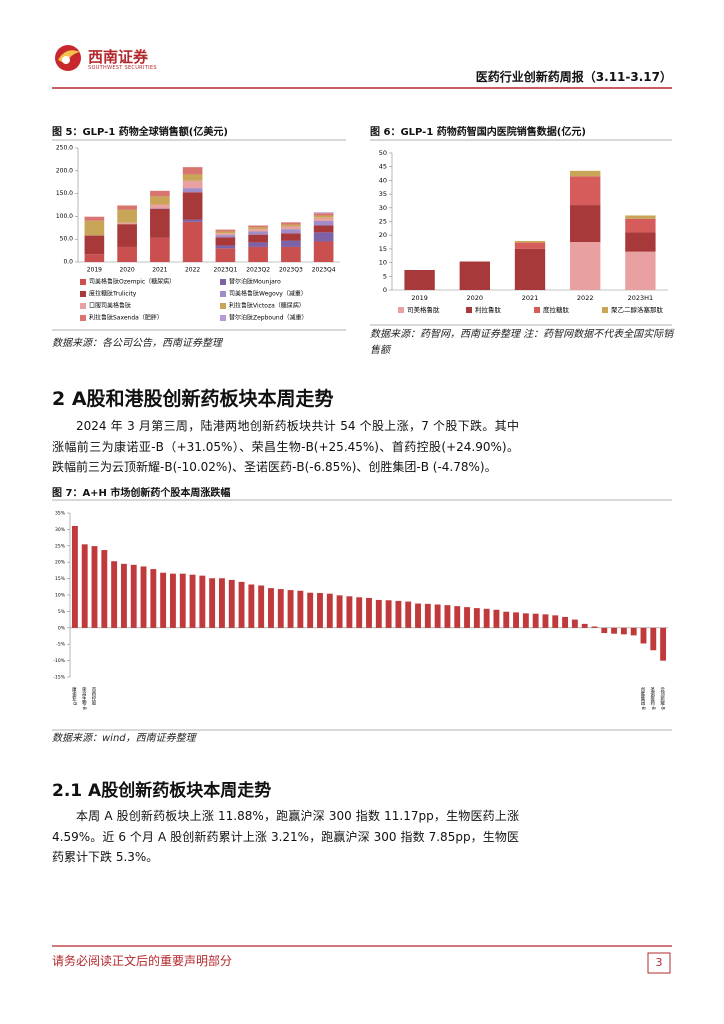 This screenshot has height=1024, width=724. I want to click on y-tick-label: 200.0, so click(64, 170).